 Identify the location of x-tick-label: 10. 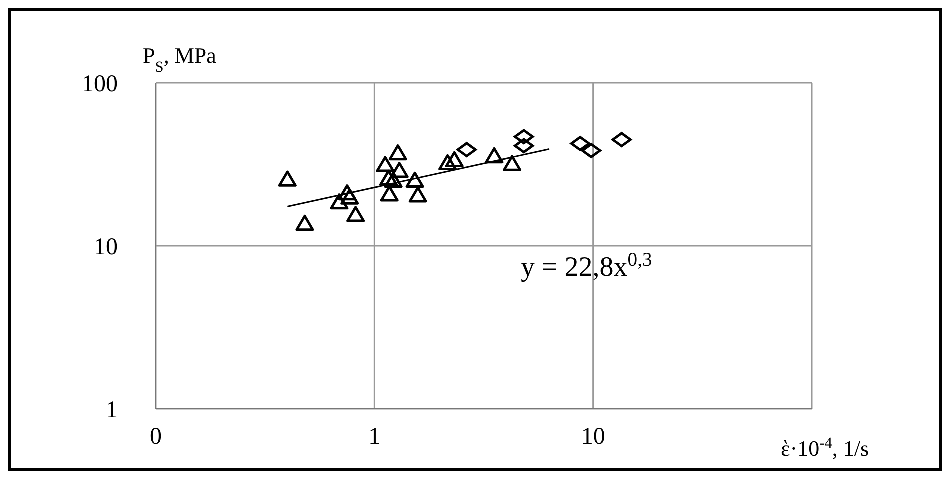
(593, 437).